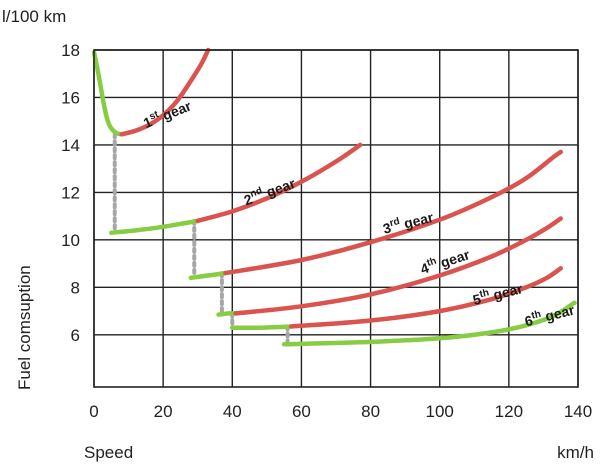 This screenshot has width=600, height=472. Describe the element at coordinates (301, 411) in the screenshot. I see `x-tick-label: 60` at that location.